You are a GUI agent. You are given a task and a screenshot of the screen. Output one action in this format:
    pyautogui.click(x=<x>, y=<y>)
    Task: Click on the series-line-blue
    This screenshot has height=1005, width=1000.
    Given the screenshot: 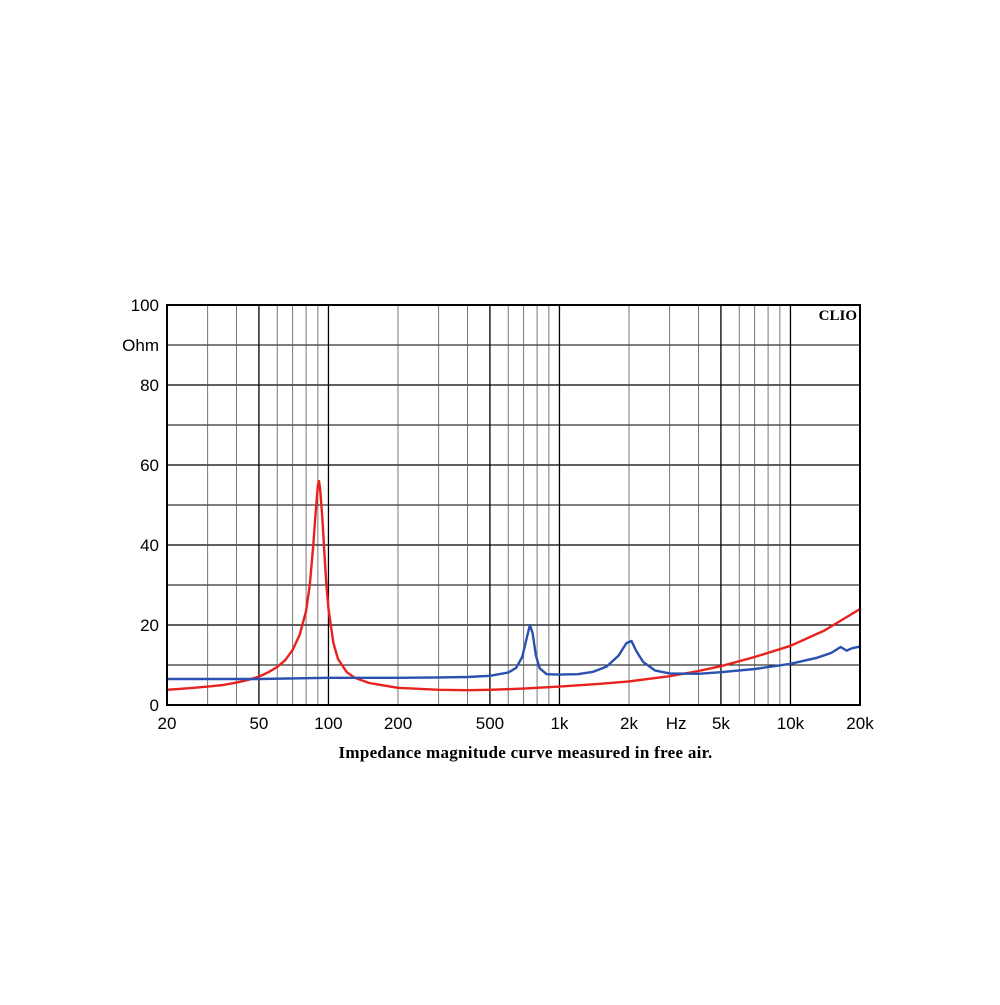 What is the action you would take?
    pyautogui.click(x=513, y=652)
    